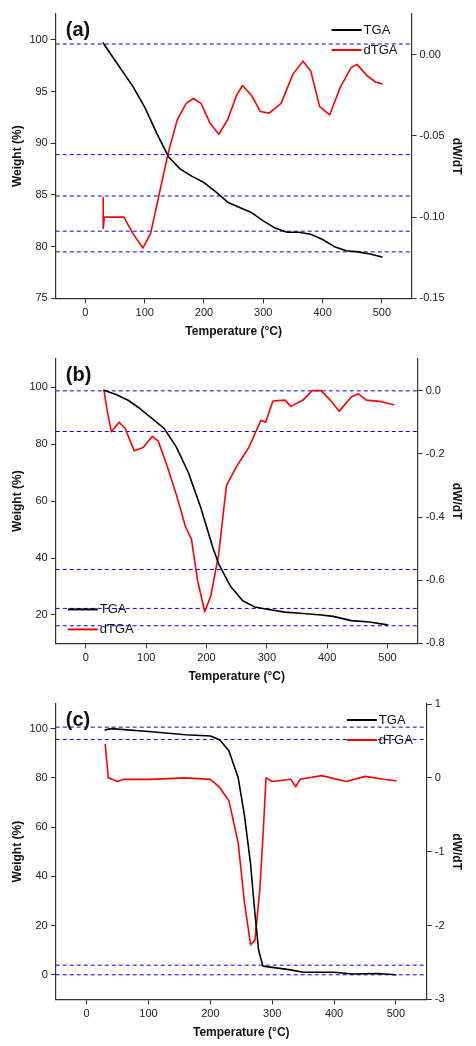  Describe the element at coordinates (78, 373) in the screenshot. I see `annotation: (b)` at that location.